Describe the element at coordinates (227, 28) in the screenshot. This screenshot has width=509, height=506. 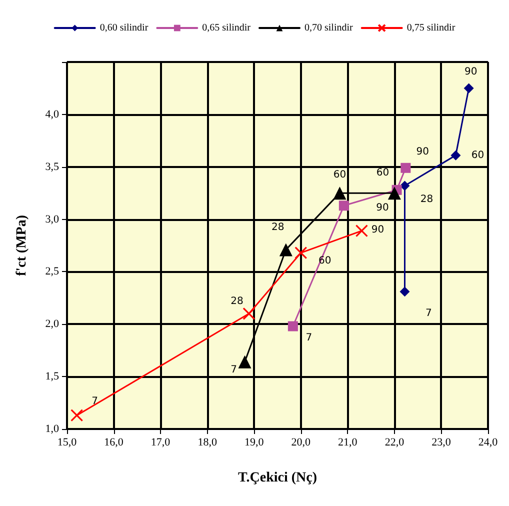
I see `legend-label: 0,65 silindir` at that location.